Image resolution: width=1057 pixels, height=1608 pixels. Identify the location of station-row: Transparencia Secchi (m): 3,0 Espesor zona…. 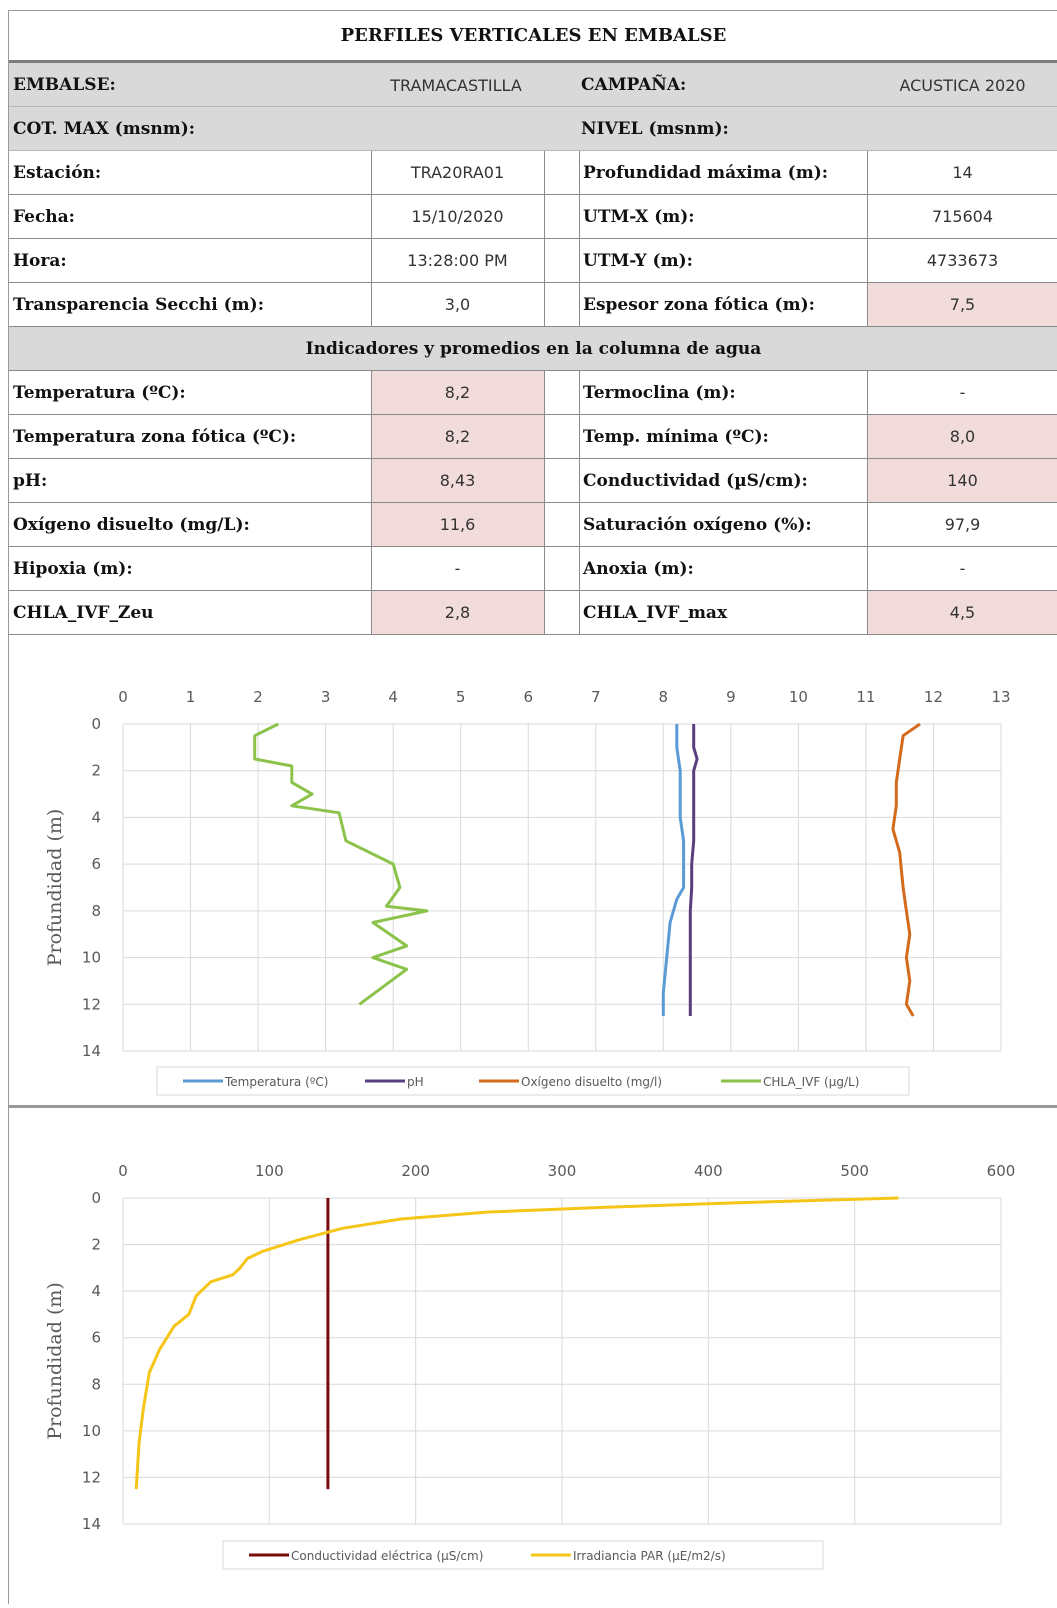
(533, 305).